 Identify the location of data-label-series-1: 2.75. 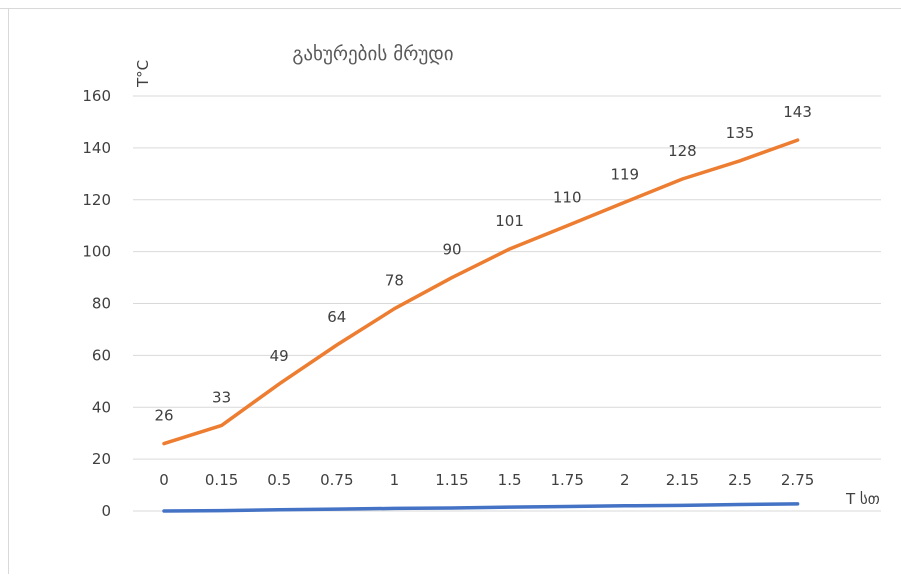
(797, 480).